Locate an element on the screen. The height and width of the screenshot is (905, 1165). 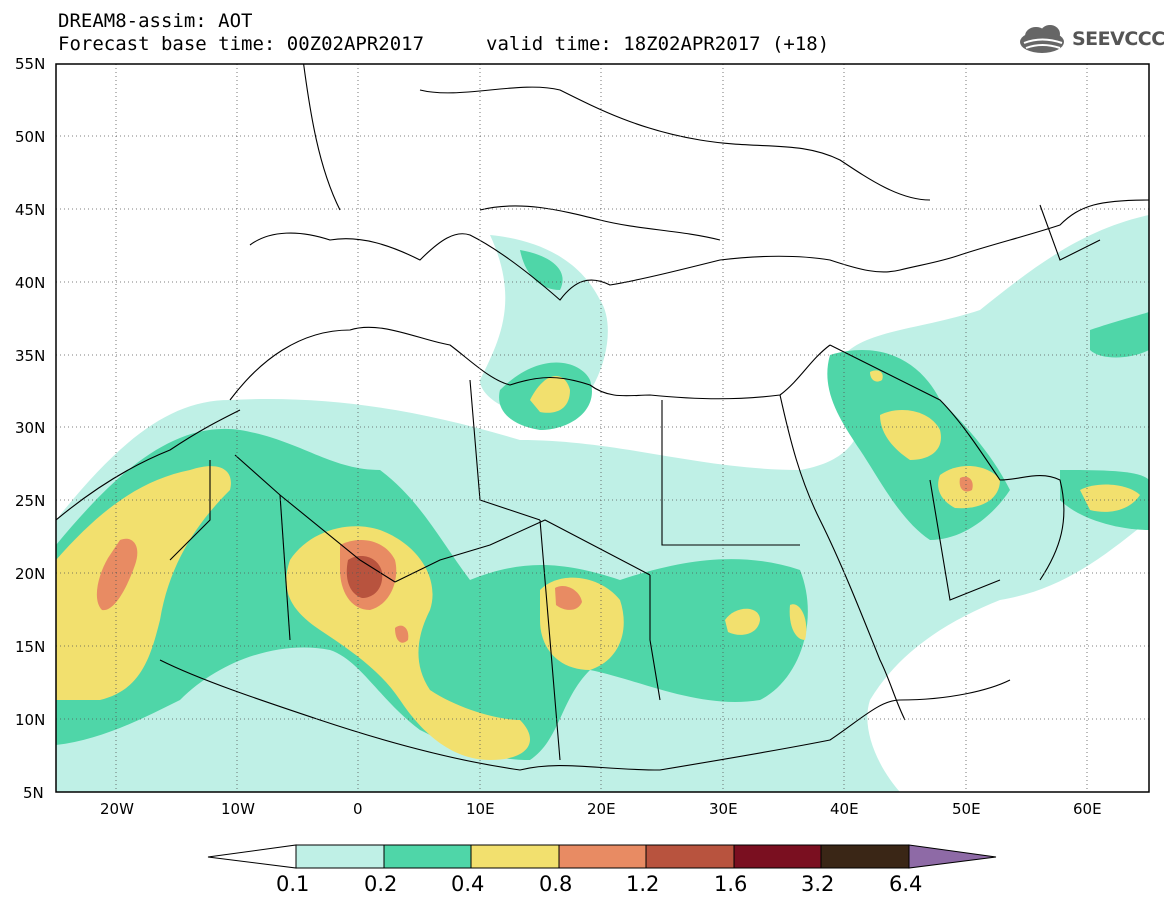
lat-label: 20N is located at coordinates (30, 574).